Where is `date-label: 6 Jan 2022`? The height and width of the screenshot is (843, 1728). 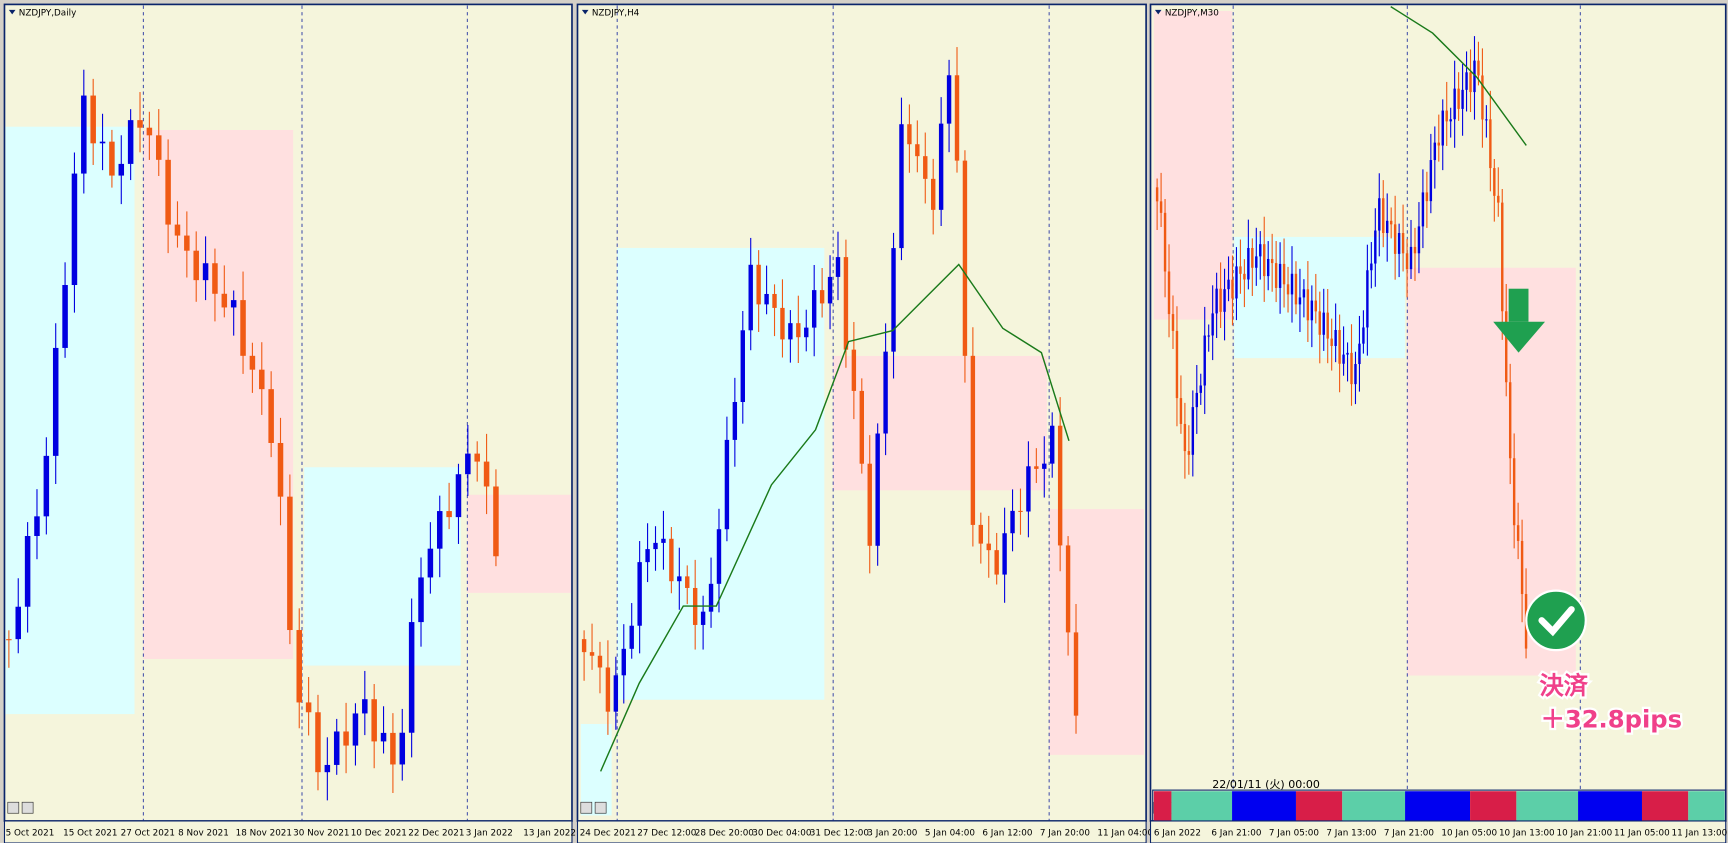 date-label: 6 Jan 2022 is located at coordinates (1177, 833).